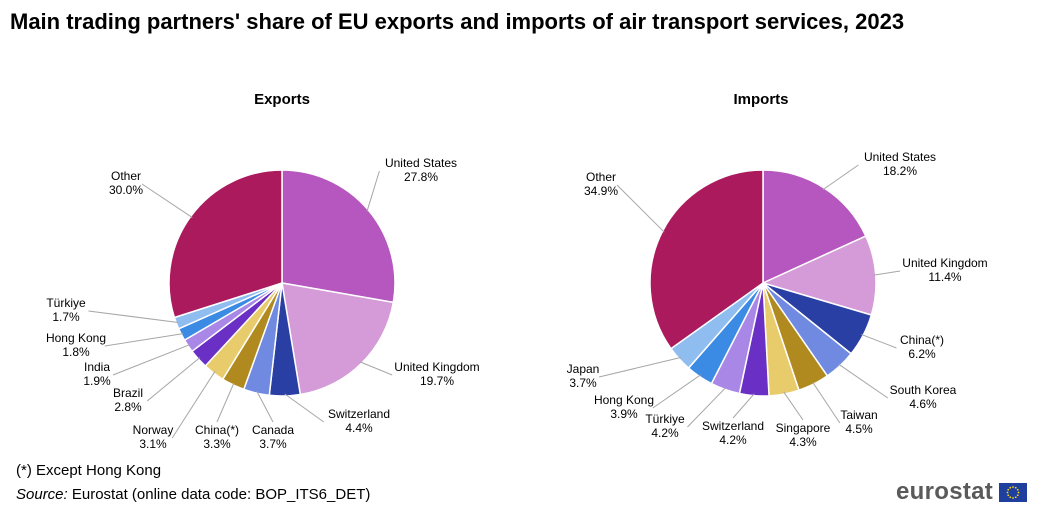  I want to click on pie-slice-united-kingdom, so click(338, 339).